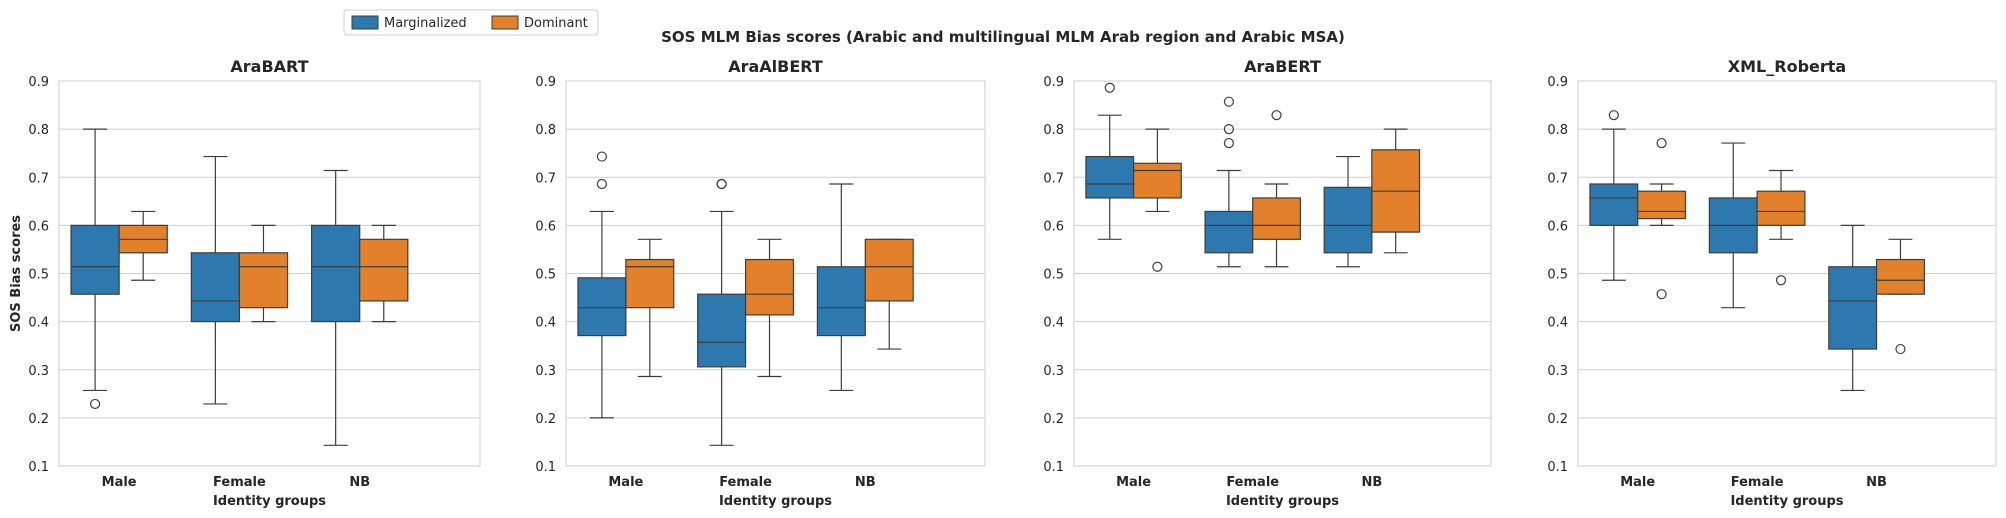 The height and width of the screenshot is (518, 2006). What do you see at coordinates (775, 501) in the screenshot?
I see `x-axis-label: Identity groups` at bounding box center [775, 501].